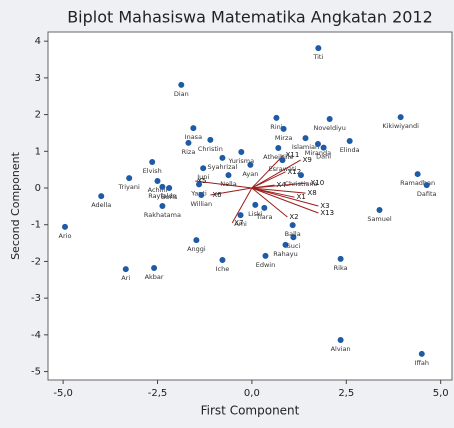 The height and width of the screenshot is (428, 454). I want to click on point-label: Titi, so click(317, 57).